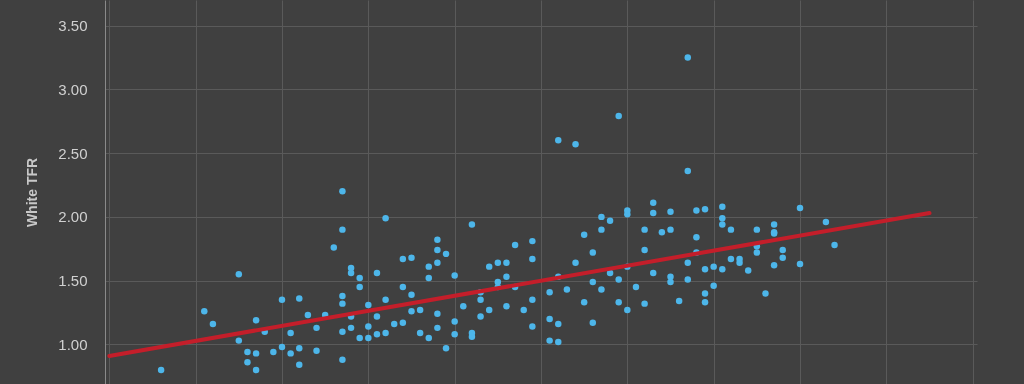  Describe the element at coordinates (73, 217) in the screenshot. I see `y-tick-label: 2.00` at that location.